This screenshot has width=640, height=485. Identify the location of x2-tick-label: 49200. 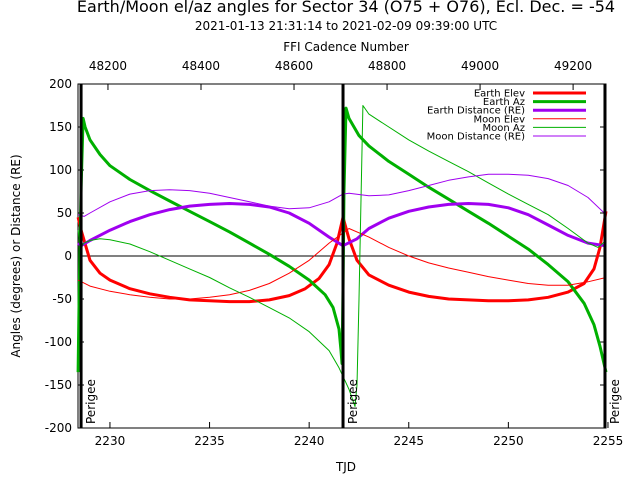
(573, 66).